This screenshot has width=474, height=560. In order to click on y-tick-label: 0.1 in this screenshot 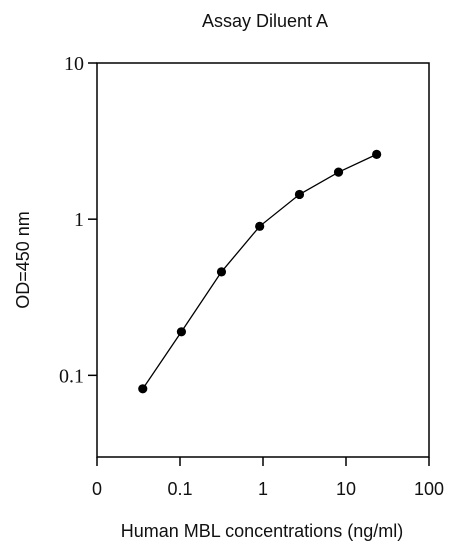, I will do `click(71, 376)`.